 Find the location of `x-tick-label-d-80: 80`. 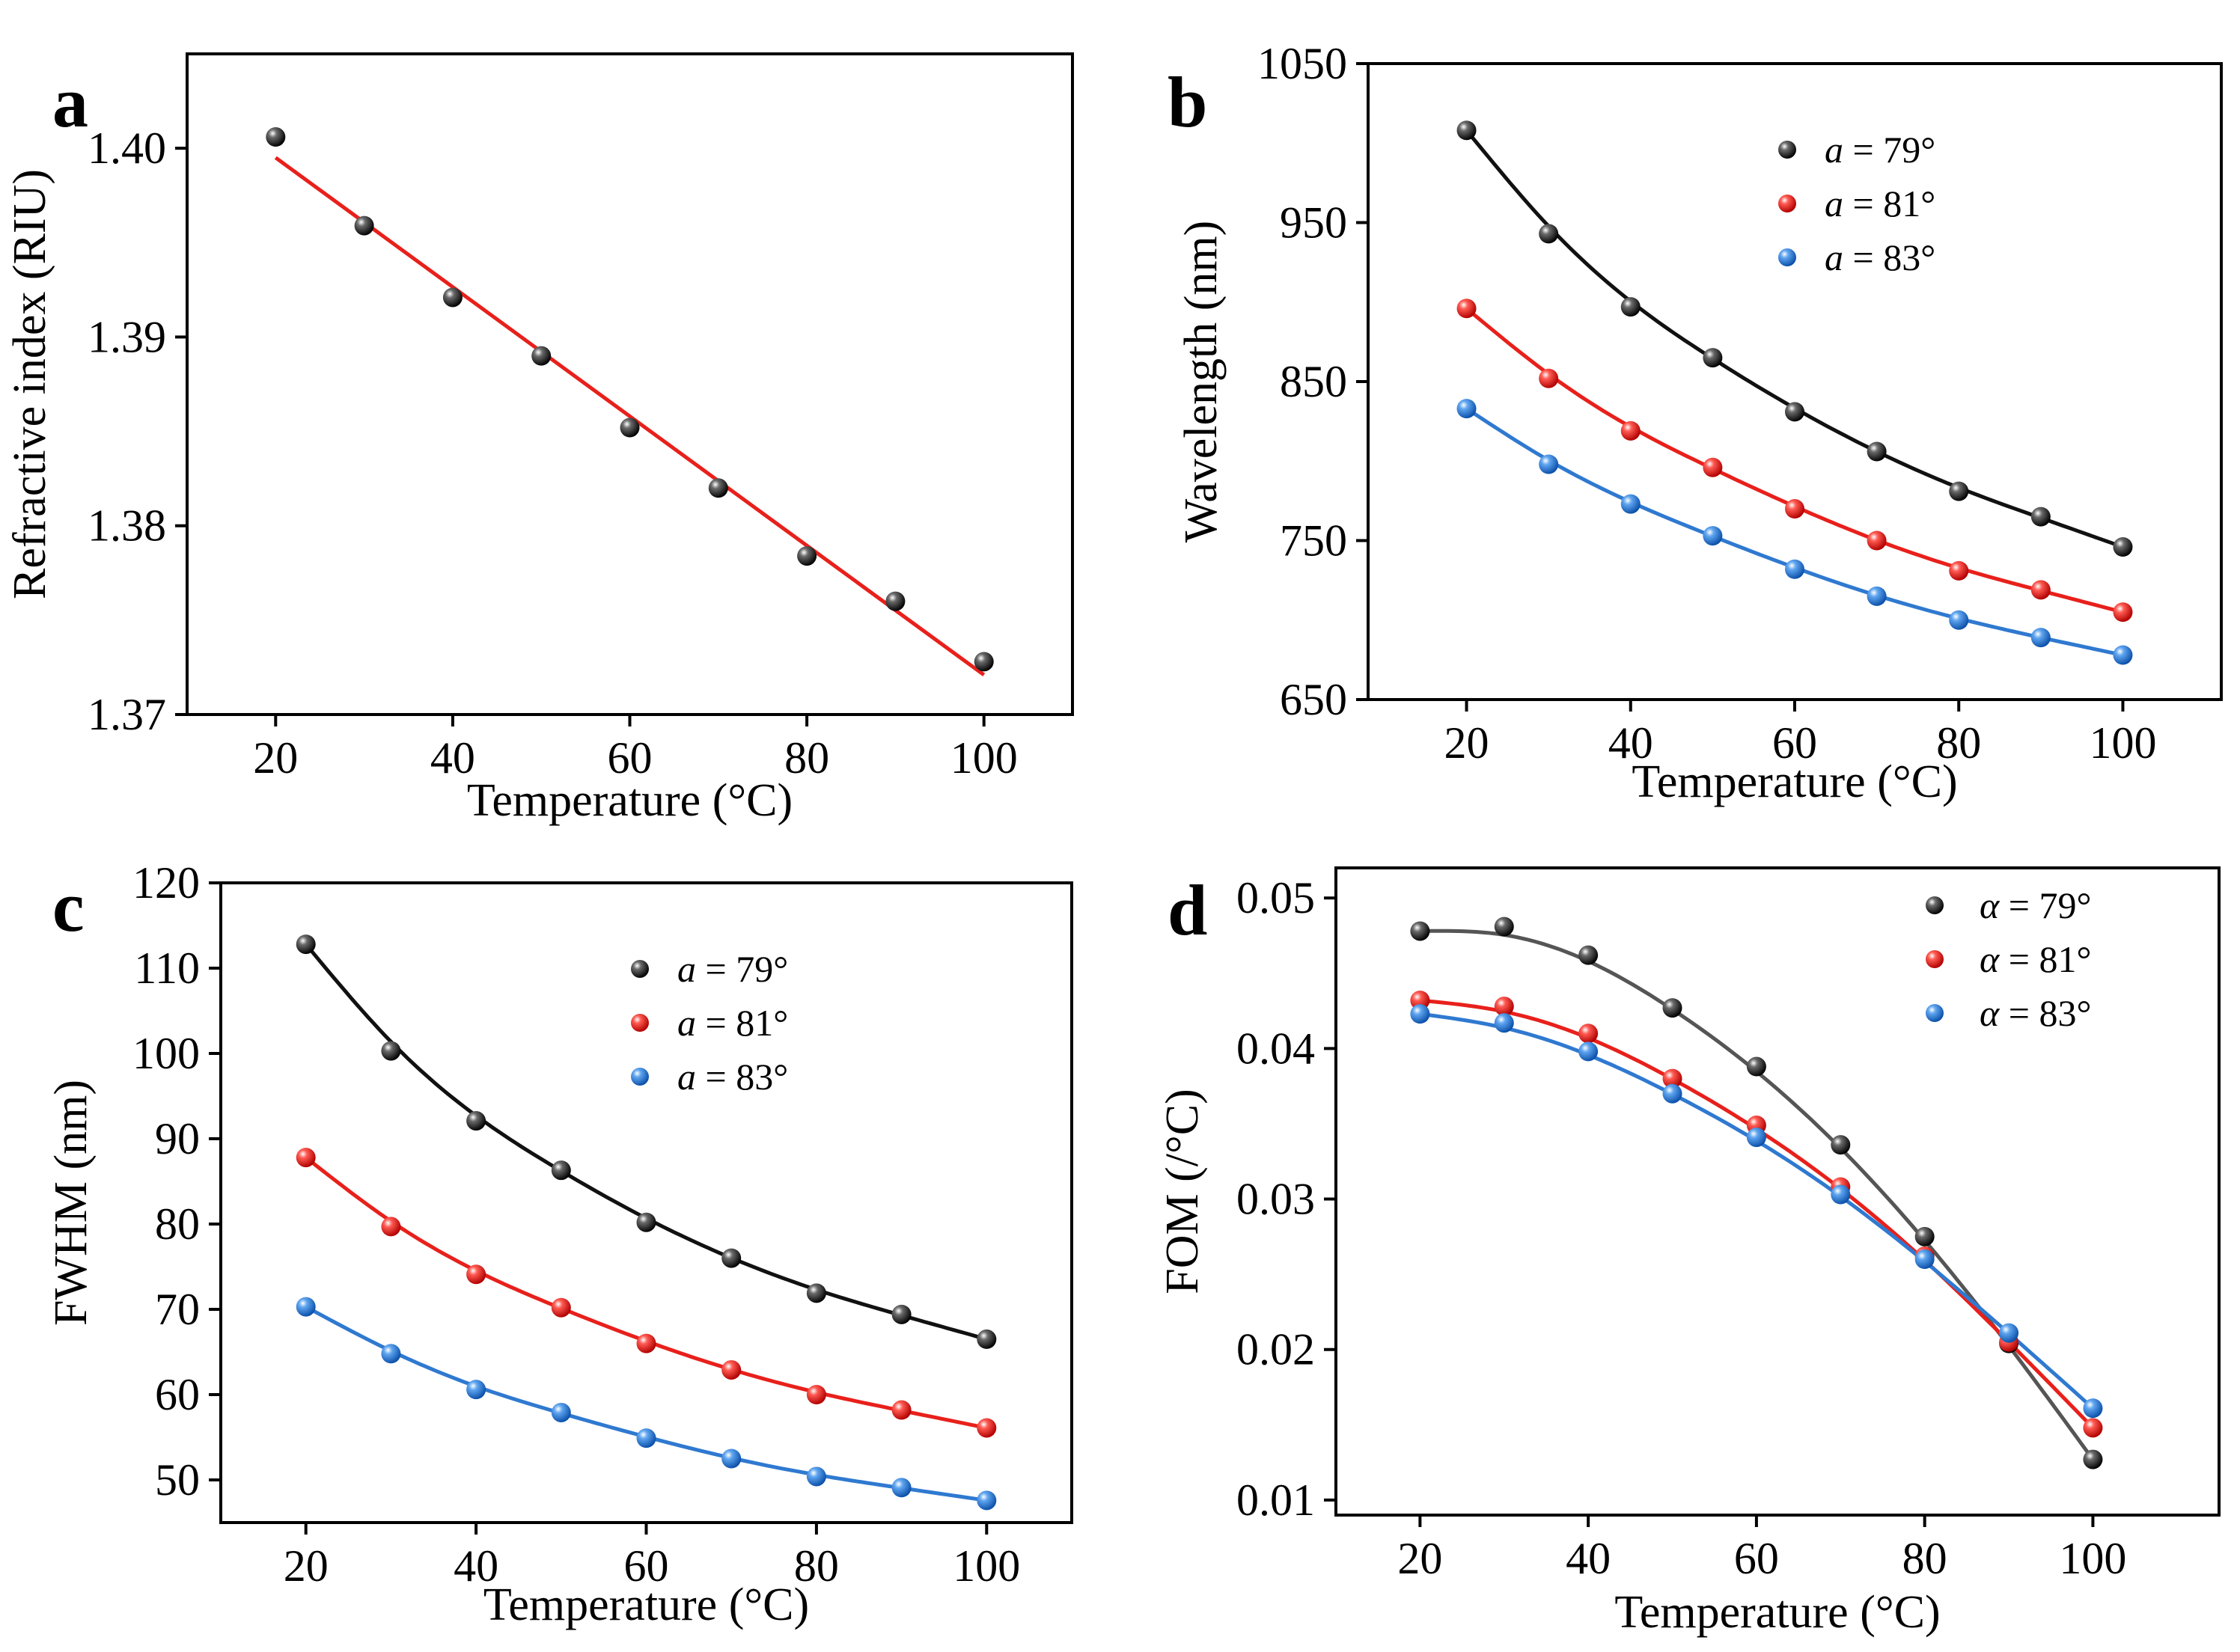

x-tick-label-d-80: 80 is located at coordinates (1925, 1558).